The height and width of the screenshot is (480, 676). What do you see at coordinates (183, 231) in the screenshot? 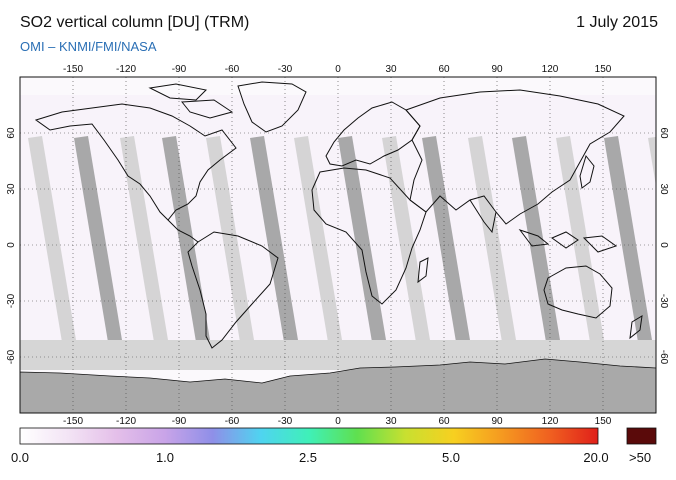
I see `central-america-coast` at bounding box center [183, 231].